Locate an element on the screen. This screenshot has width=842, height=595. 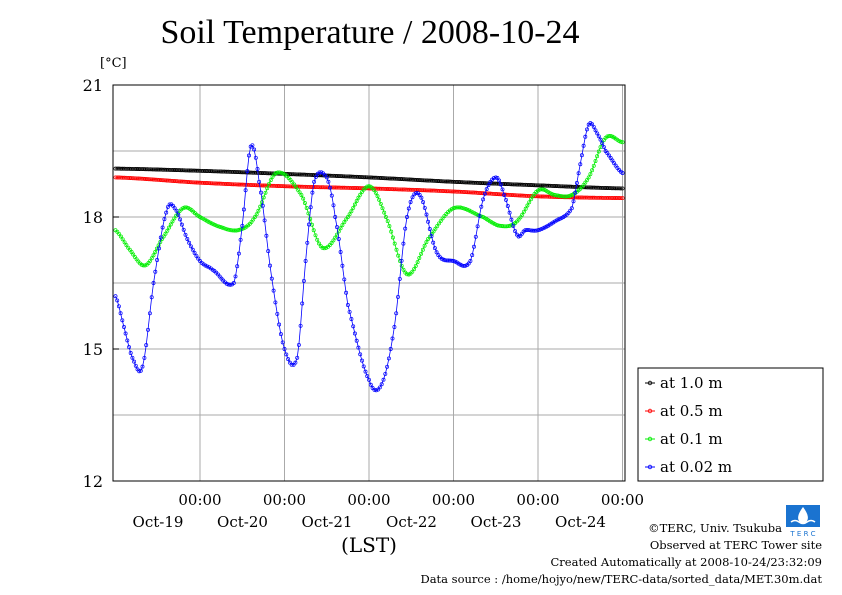
x-tick-date-label: Oct-20 is located at coordinates (242, 522).